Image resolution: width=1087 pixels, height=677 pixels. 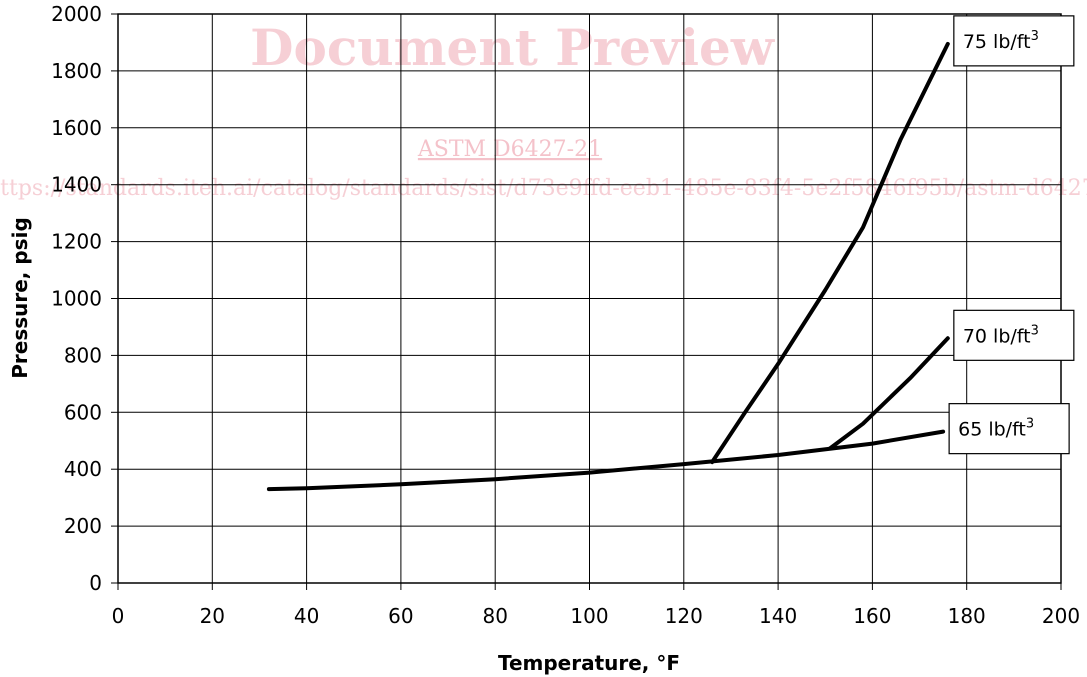 What do you see at coordinates (212, 616) in the screenshot?
I see `x-tick-label: 20` at bounding box center [212, 616].